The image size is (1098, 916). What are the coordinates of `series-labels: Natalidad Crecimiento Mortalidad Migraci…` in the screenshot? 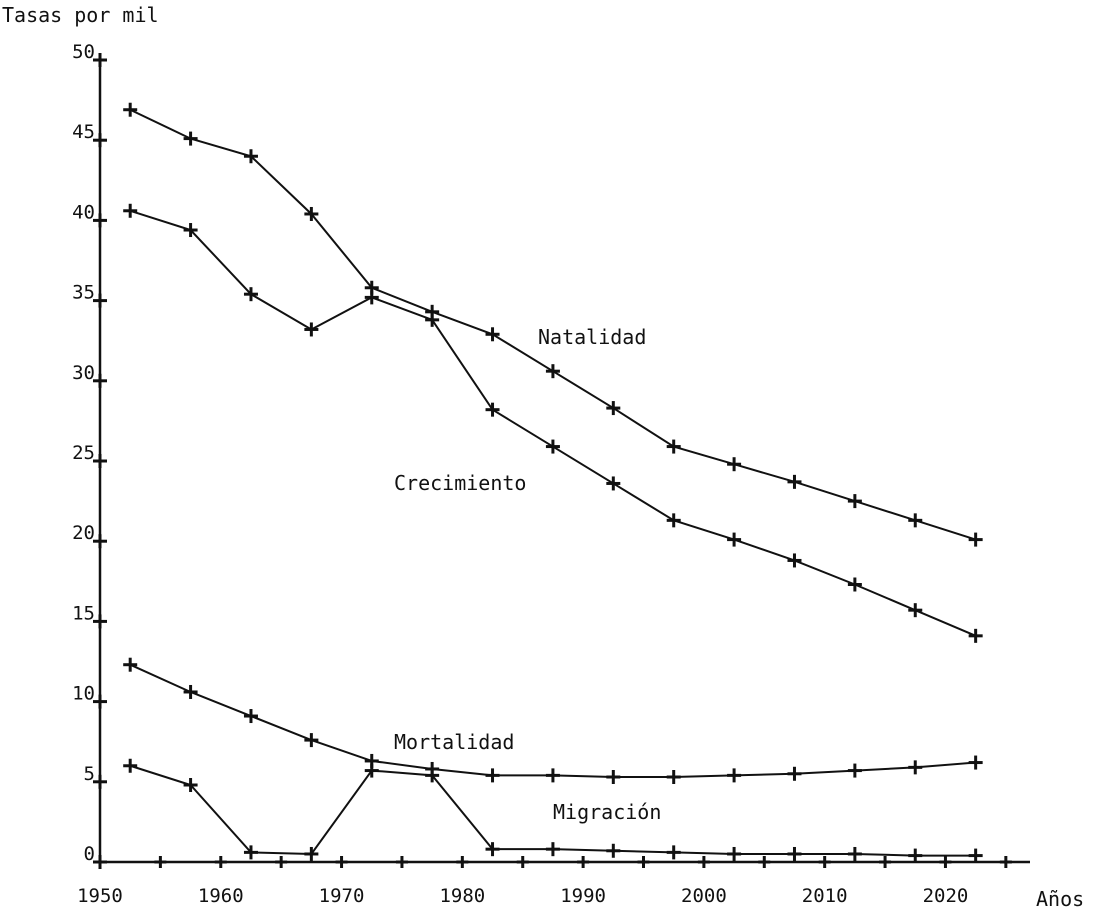 It's located at (527, 574).